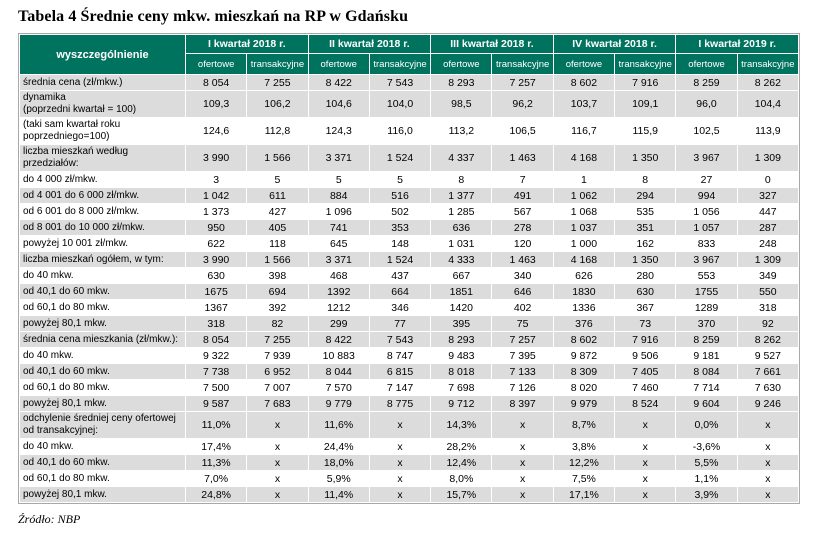 The height and width of the screenshot is (539, 818). I want to click on value-cell: 17,4%, so click(216, 446).